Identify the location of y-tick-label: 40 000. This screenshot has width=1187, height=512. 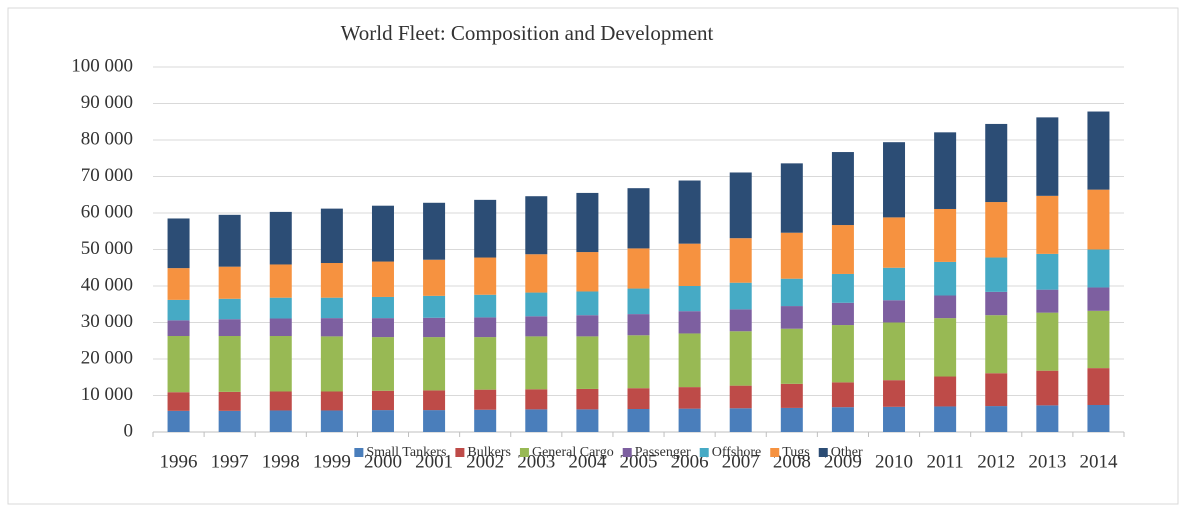
(107, 284).